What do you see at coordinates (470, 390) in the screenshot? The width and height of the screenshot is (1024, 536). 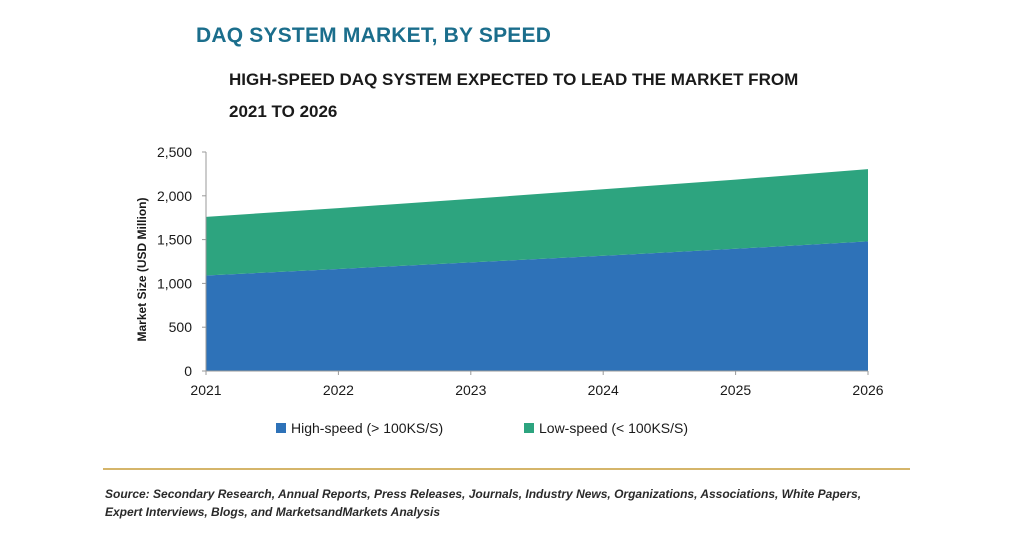 I see `x-tick-label: 2023` at bounding box center [470, 390].